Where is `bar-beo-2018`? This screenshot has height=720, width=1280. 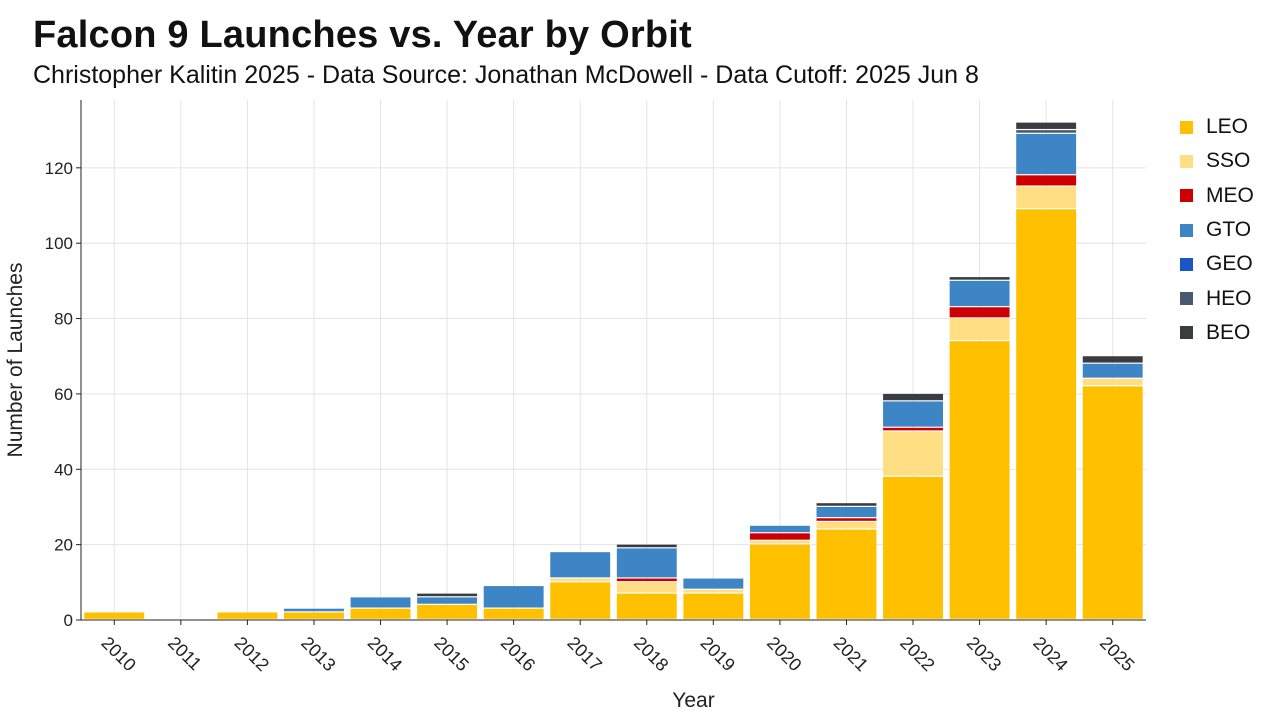 bar-beo-2018 is located at coordinates (646, 546).